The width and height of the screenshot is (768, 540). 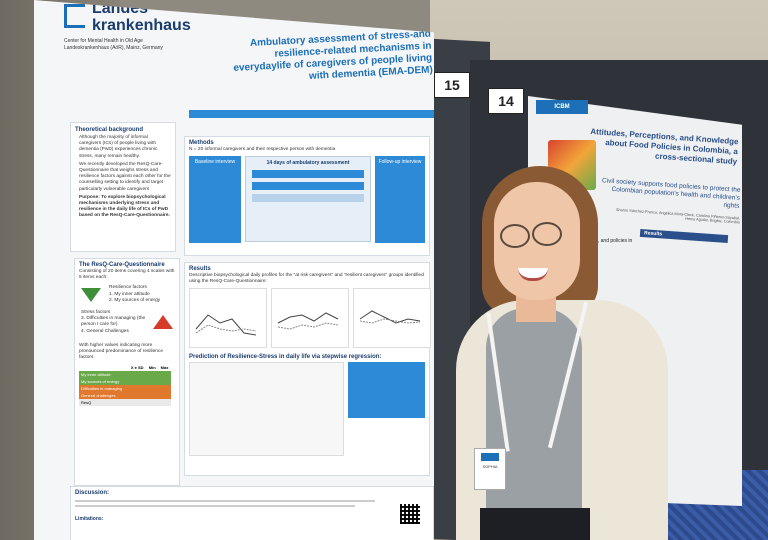 What do you see at coordinates (163, 322) in the screenshot?
I see `stress-arrow-icon` at bounding box center [163, 322].